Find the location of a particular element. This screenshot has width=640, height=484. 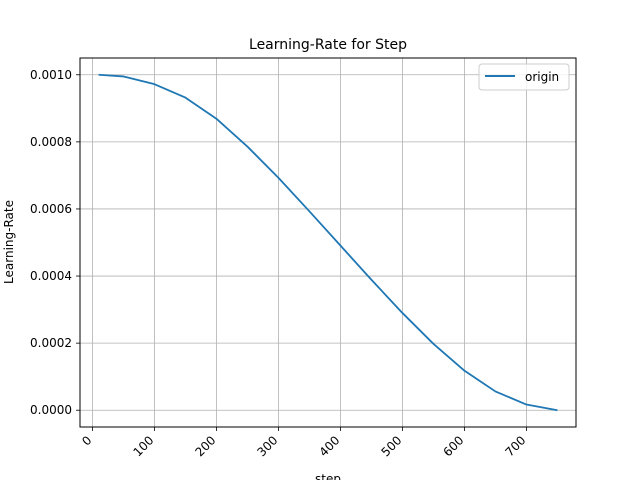

y-tick-label: 0.0002 is located at coordinates (51, 343).